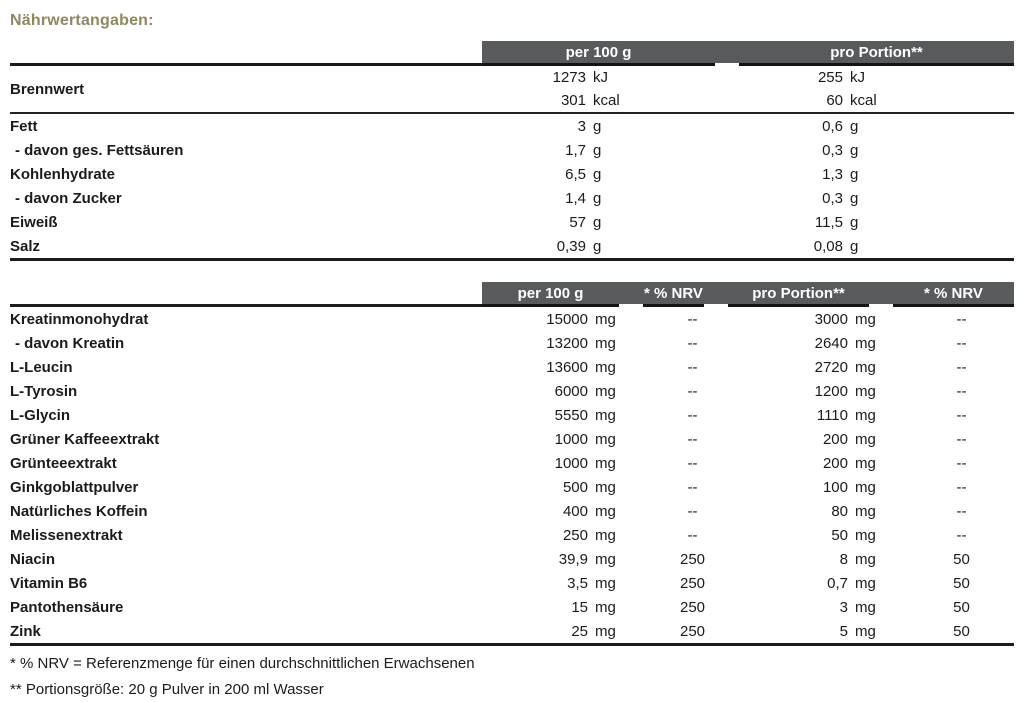  Describe the element at coordinates (575, 150) in the screenshot. I see `value-number: 1,7` at that location.